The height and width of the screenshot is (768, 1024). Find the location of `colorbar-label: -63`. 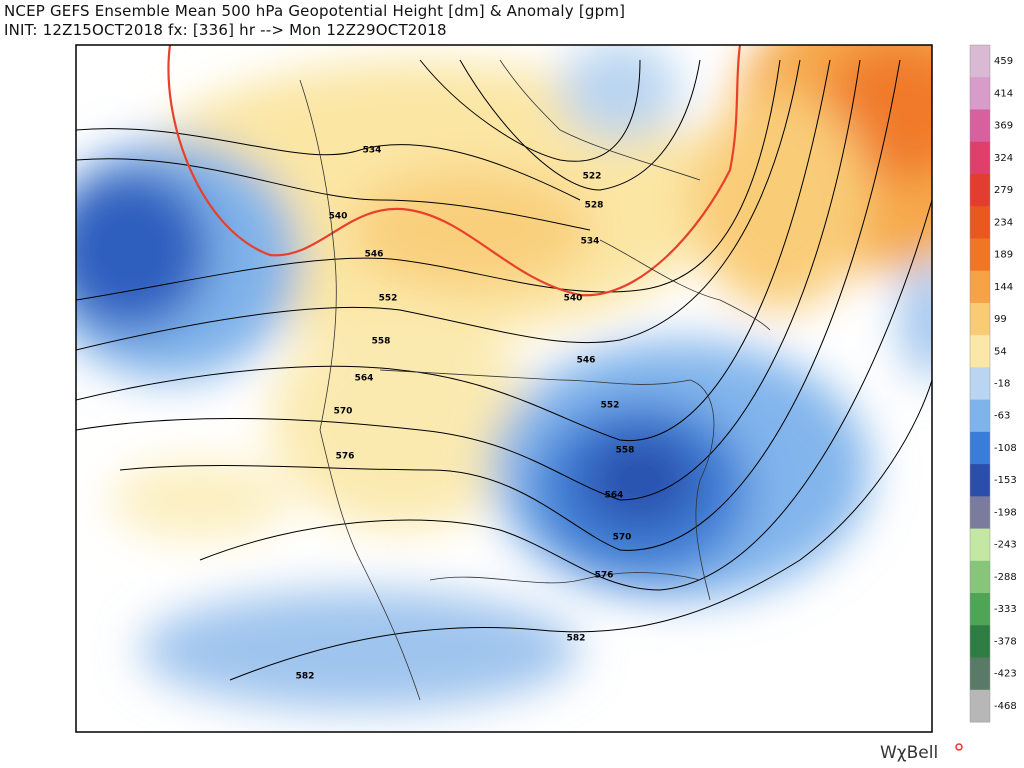

colorbar-label: -63 is located at coordinates (1002, 416).